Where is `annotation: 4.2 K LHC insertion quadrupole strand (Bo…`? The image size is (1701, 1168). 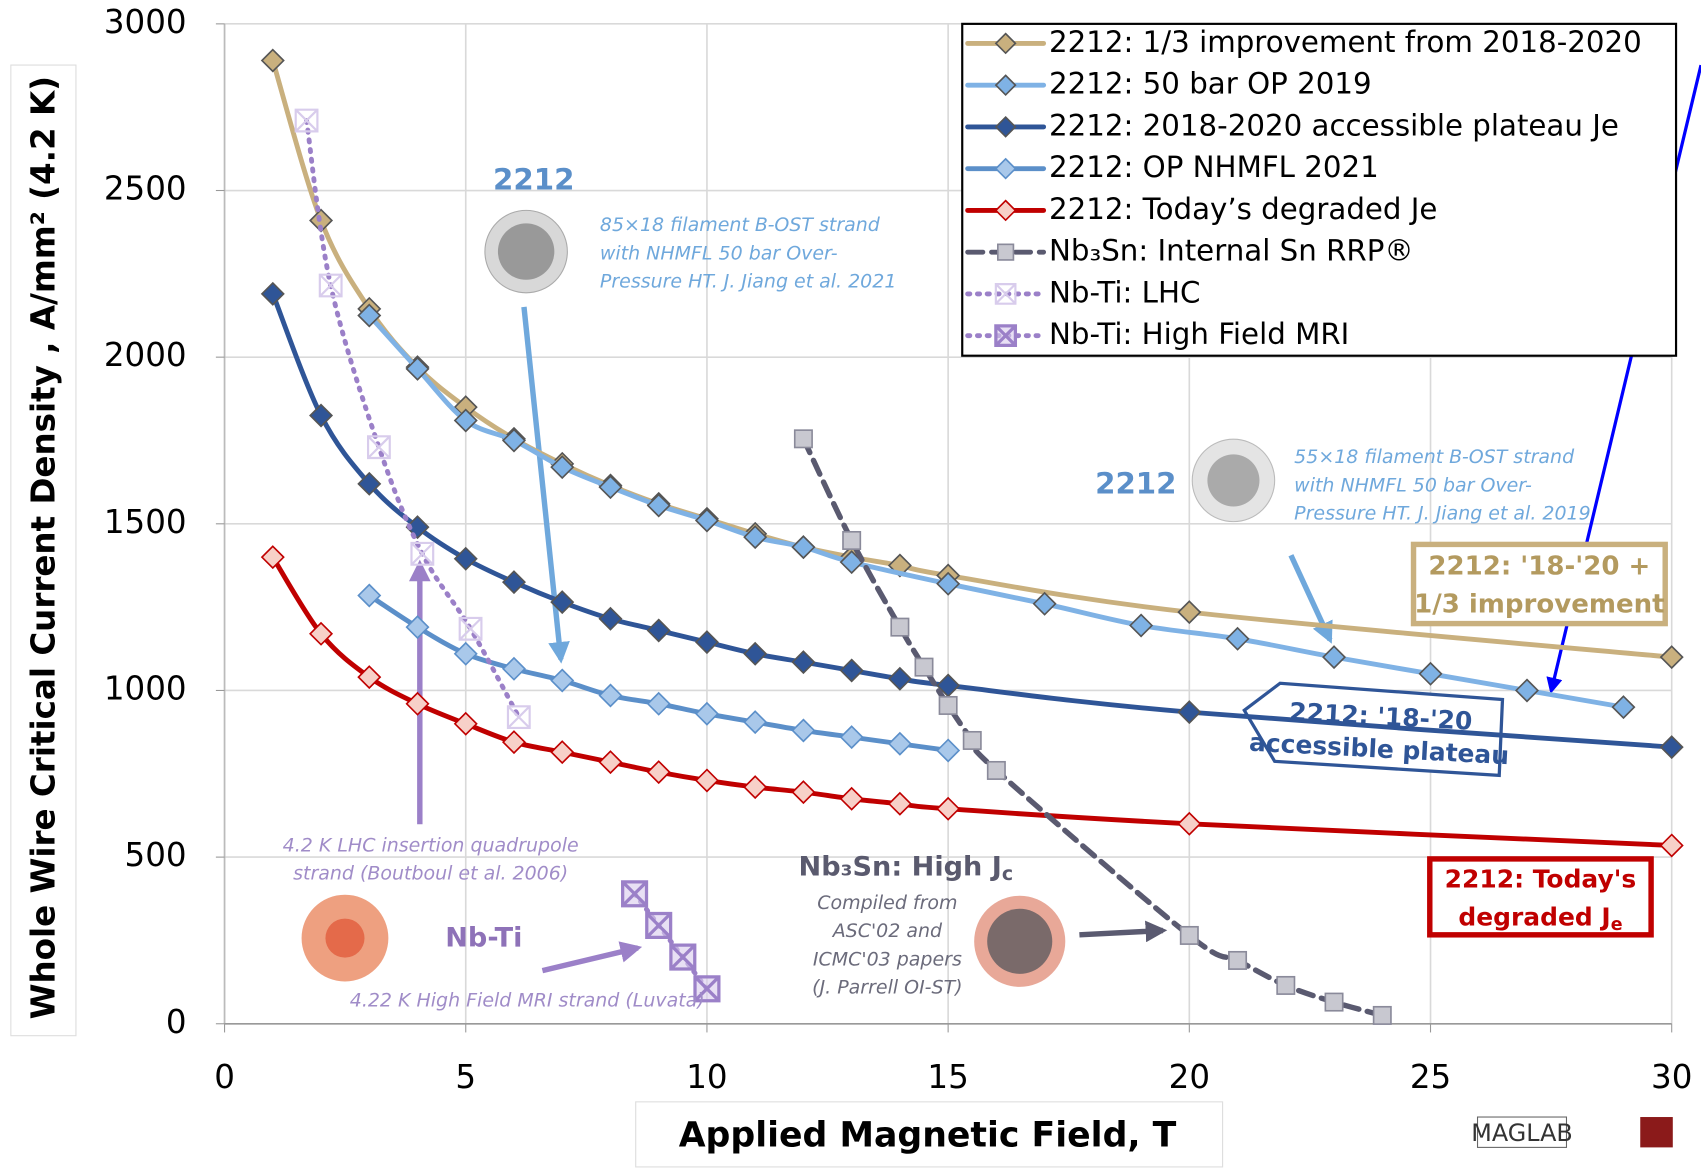 annotation: 4.2 K LHC insertion quadrupole strand (Bo… is located at coordinates (431, 859).